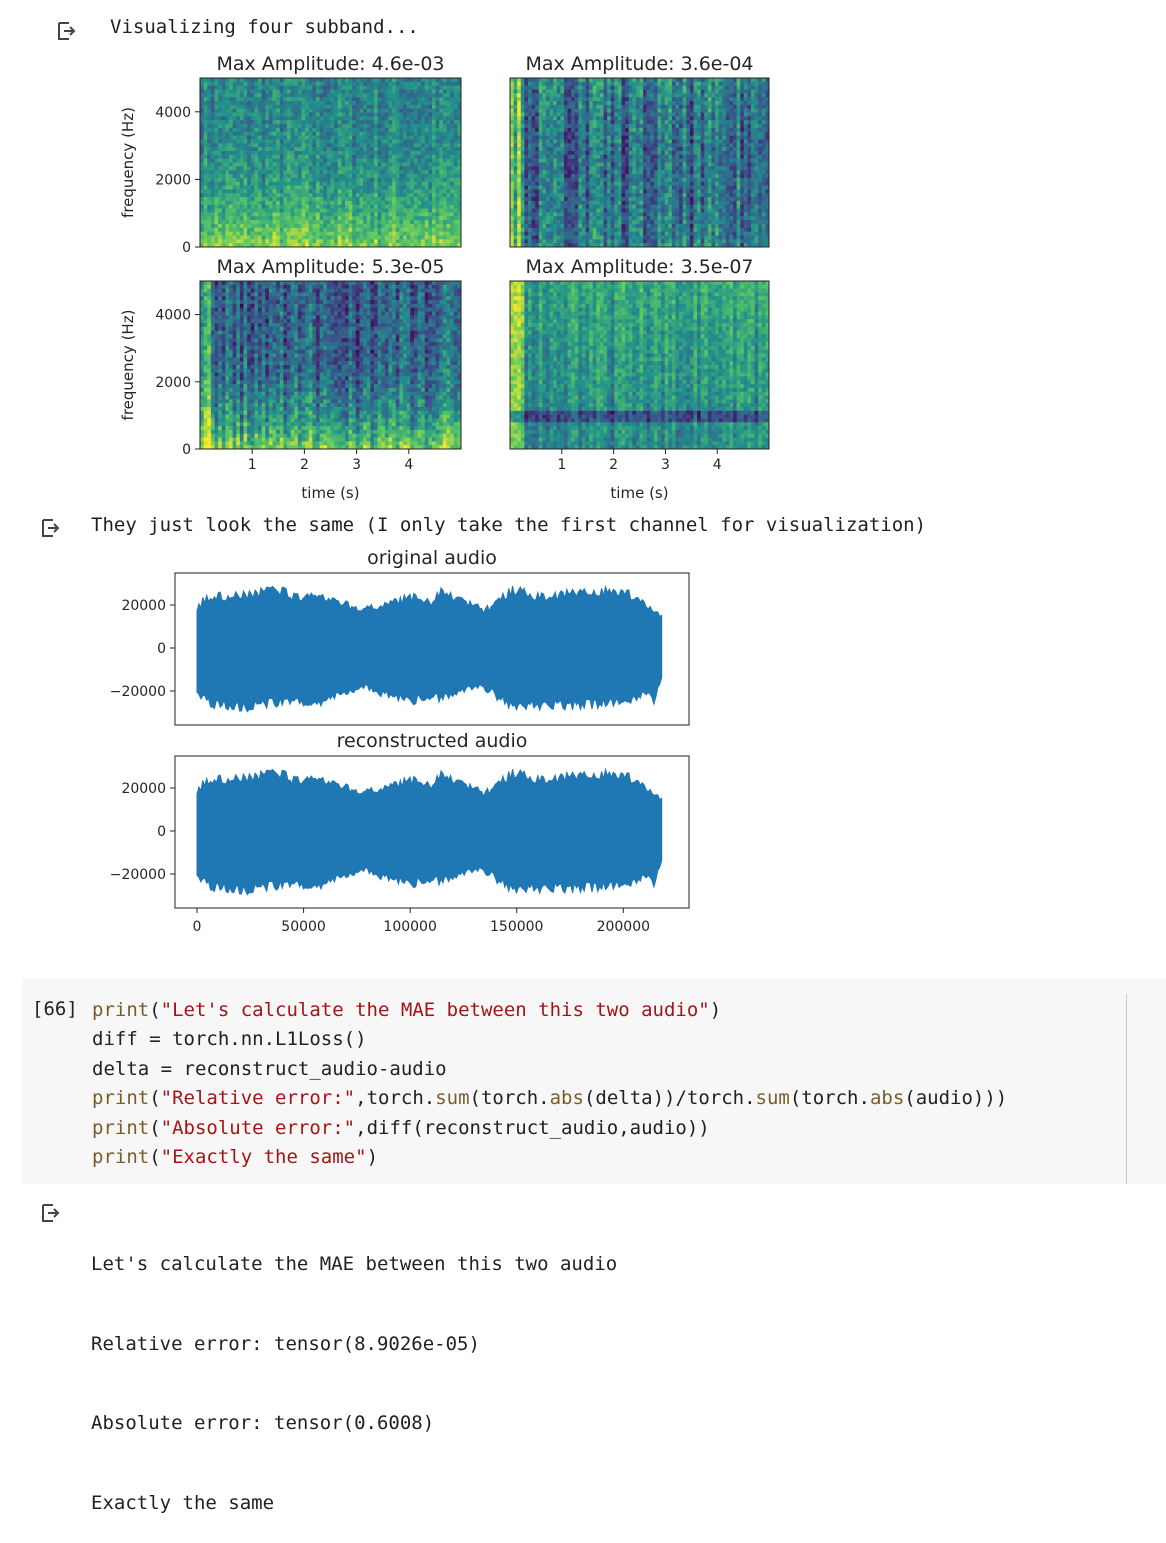 This screenshot has width=1166, height=1543. I want to click on string-literal: "Absolute error:", so click(258, 1128).